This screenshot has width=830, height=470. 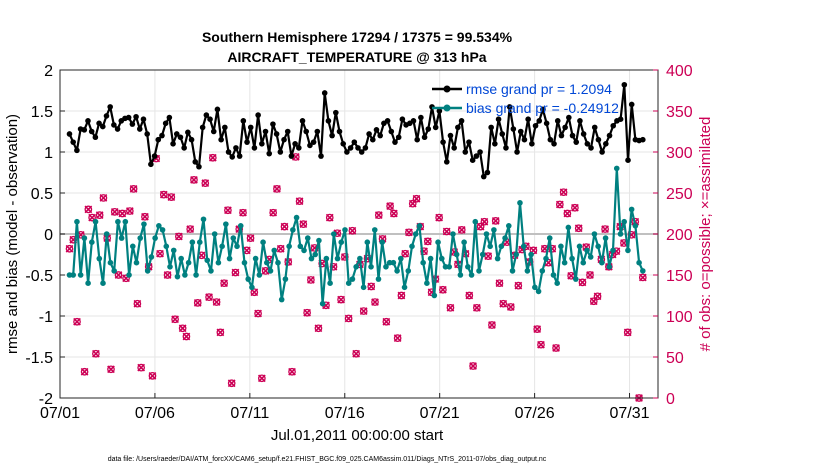 What do you see at coordinates (535, 413) in the screenshot?
I see `x-tick-label-5: 07/26` at bounding box center [535, 413].